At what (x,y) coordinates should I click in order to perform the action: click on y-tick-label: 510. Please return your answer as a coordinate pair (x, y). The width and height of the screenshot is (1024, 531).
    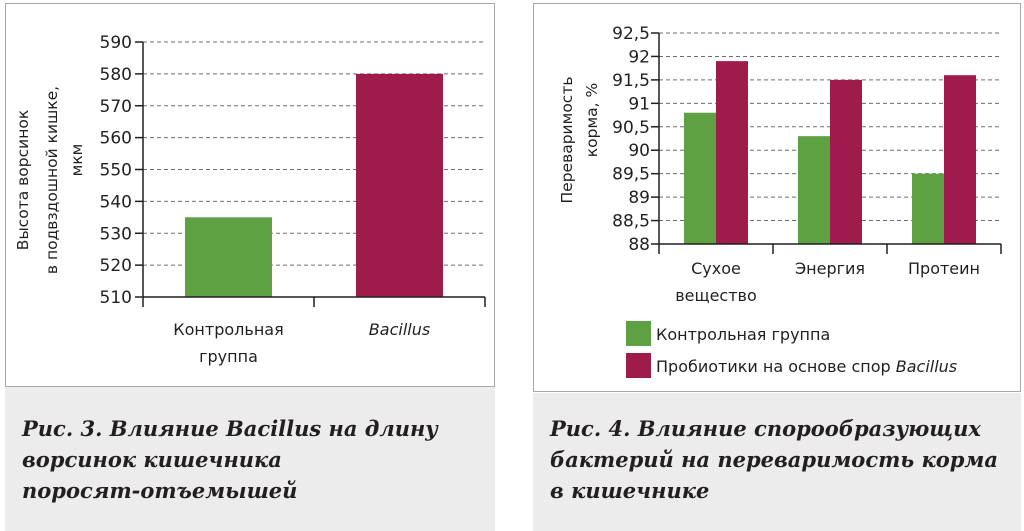
    Looking at the image, I should click on (116, 298).